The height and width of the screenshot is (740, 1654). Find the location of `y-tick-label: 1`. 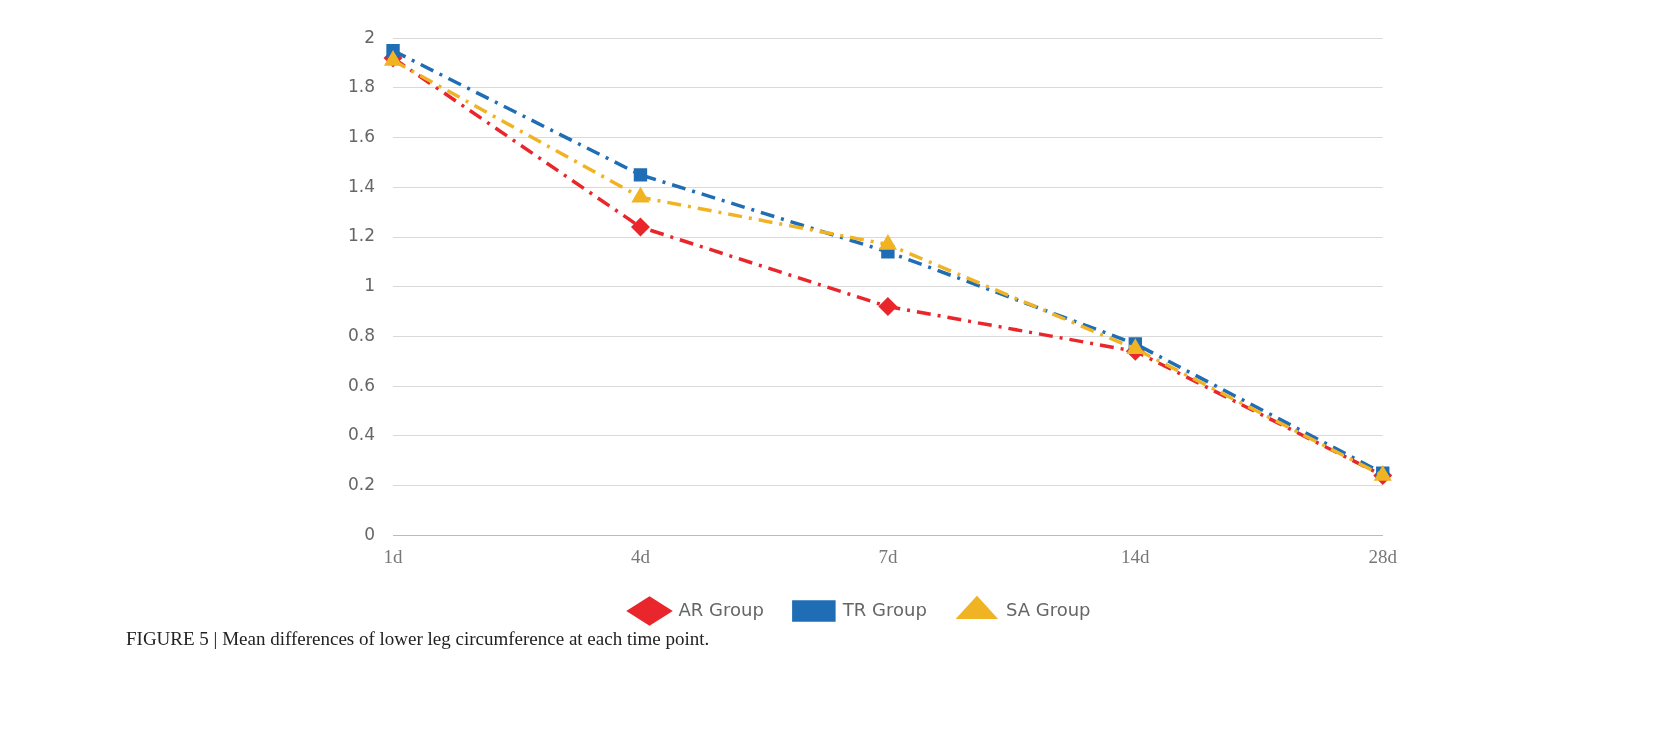

y-tick-label: 1 is located at coordinates (370, 285).